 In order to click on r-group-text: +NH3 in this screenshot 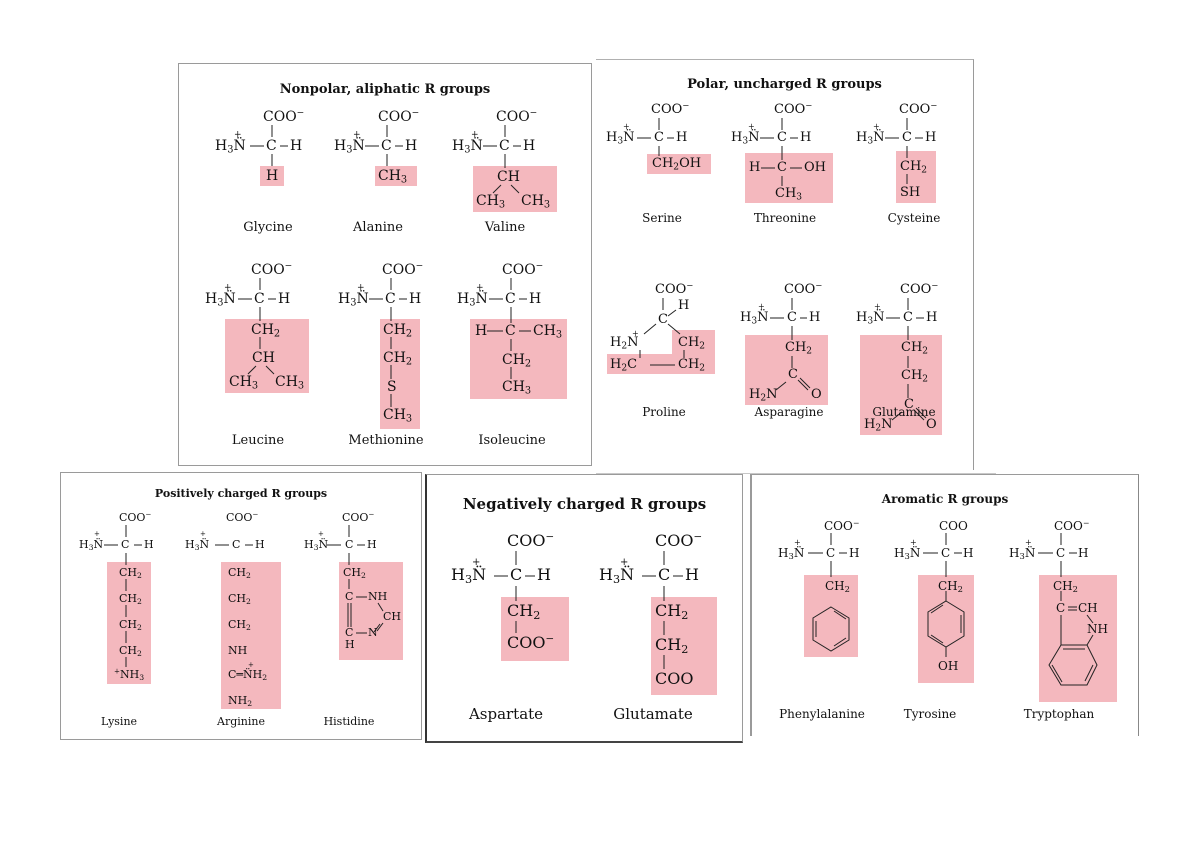, I will do `click(129, 674)`.